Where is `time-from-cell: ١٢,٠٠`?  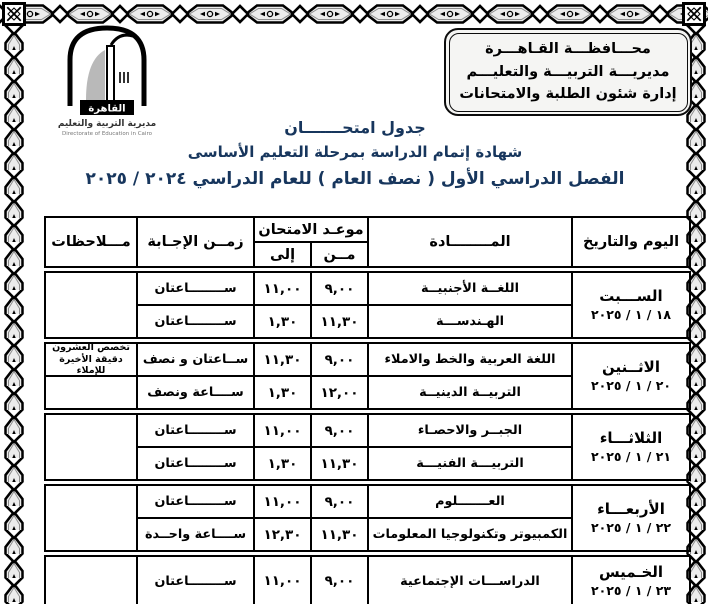 time-from-cell: ١٢,٠٠ is located at coordinates (339, 392).